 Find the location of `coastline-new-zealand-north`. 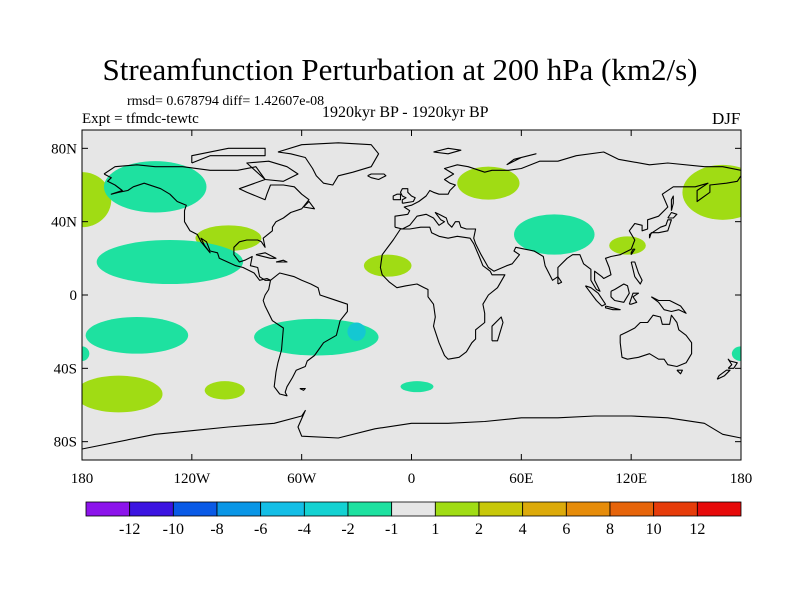

coastline-new-zealand-north is located at coordinates (732, 363).